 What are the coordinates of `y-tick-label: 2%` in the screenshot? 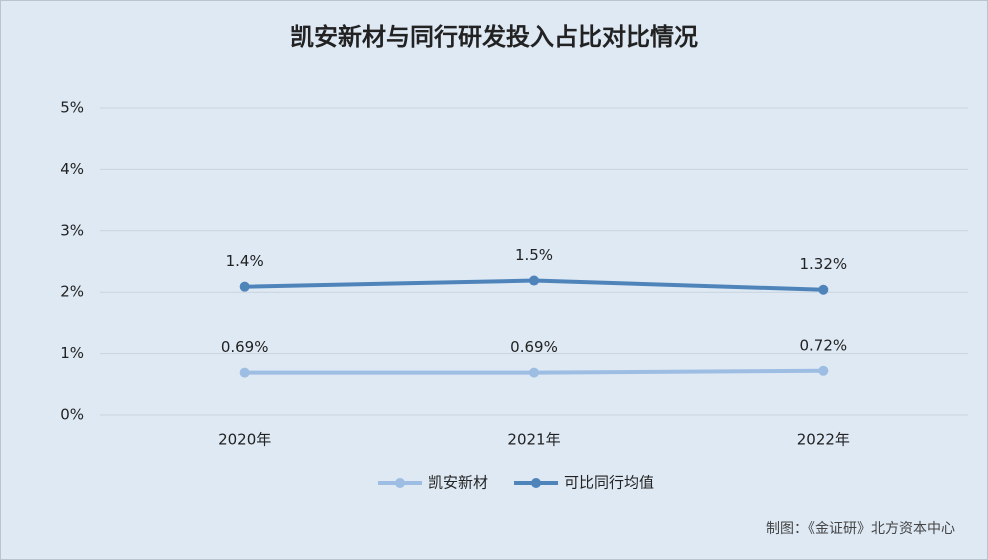 It's located at (72, 292).